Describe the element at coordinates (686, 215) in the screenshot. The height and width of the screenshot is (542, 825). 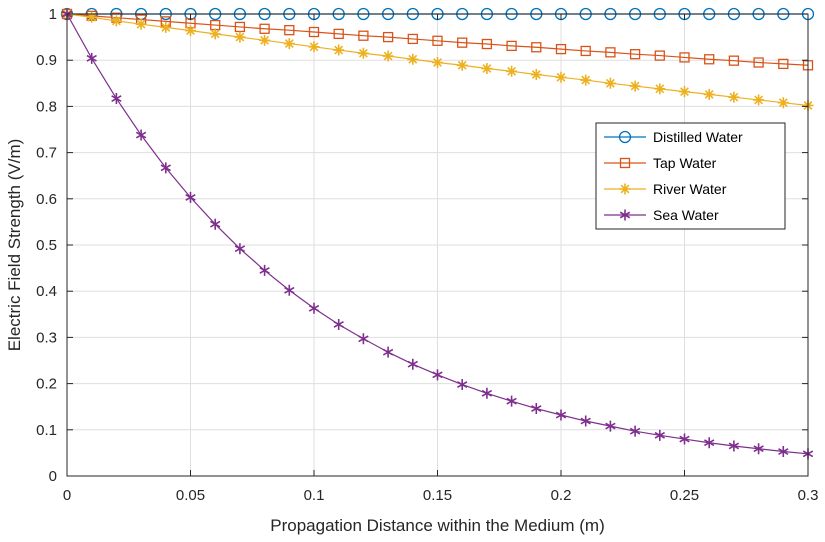
I see `legend-label: Sea Water` at that location.